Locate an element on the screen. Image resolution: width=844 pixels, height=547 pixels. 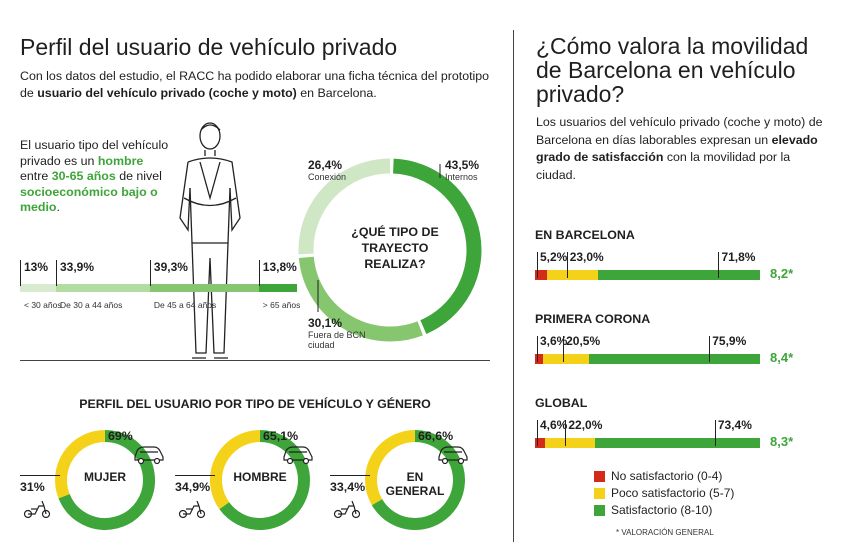
age-label: De 30 a 44 años is located at coordinates (91, 305).